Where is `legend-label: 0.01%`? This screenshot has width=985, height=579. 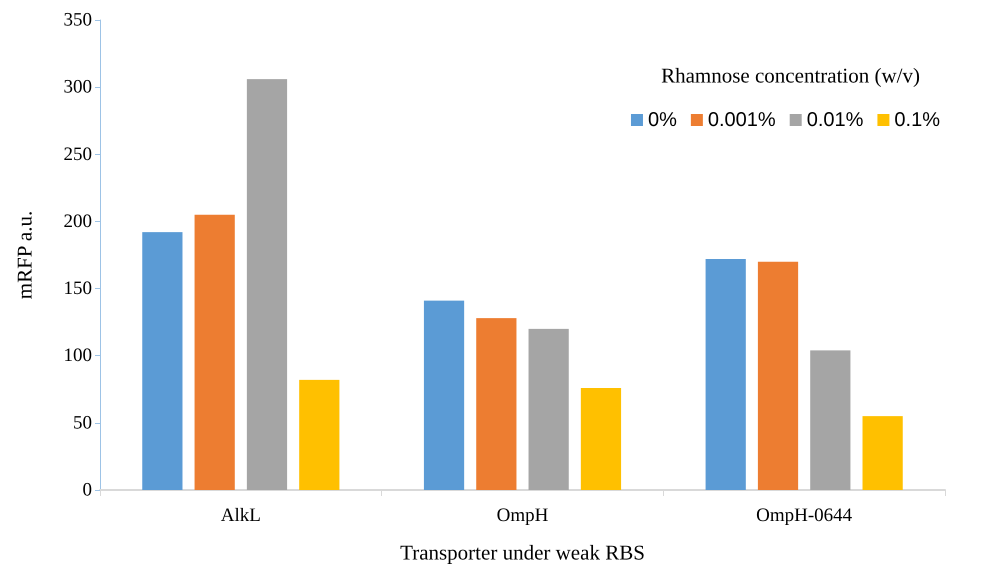 legend-label: 0.01% is located at coordinates (835, 120).